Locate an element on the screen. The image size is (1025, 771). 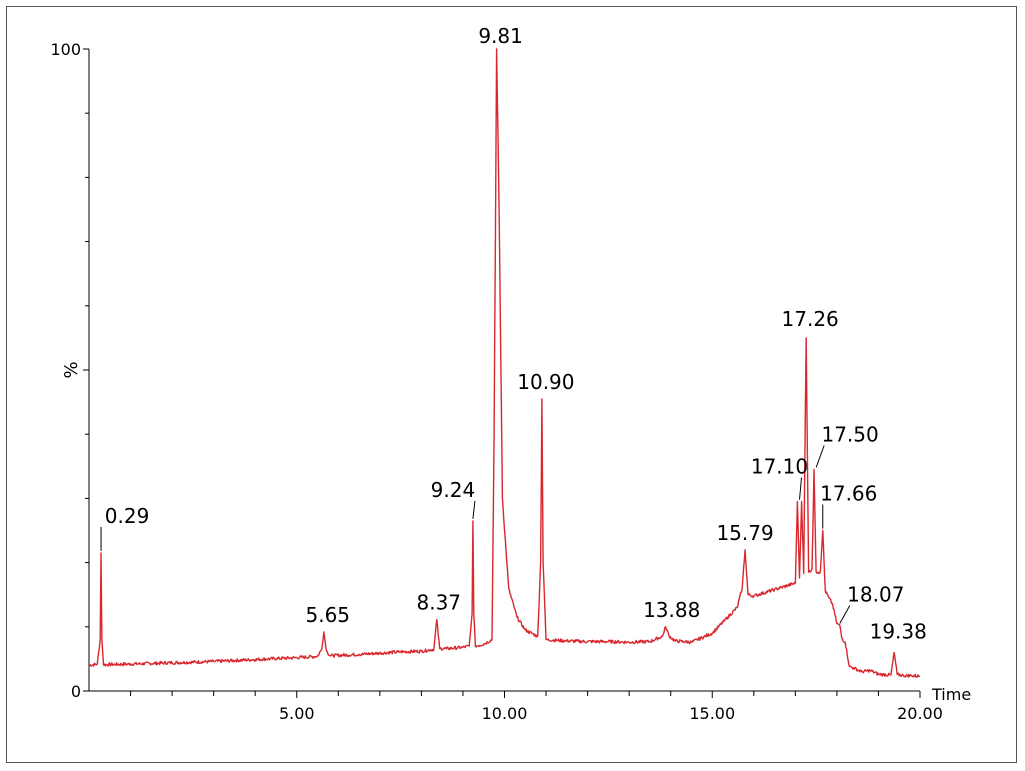
y-axis-title: % is located at coordinates (71, 369).